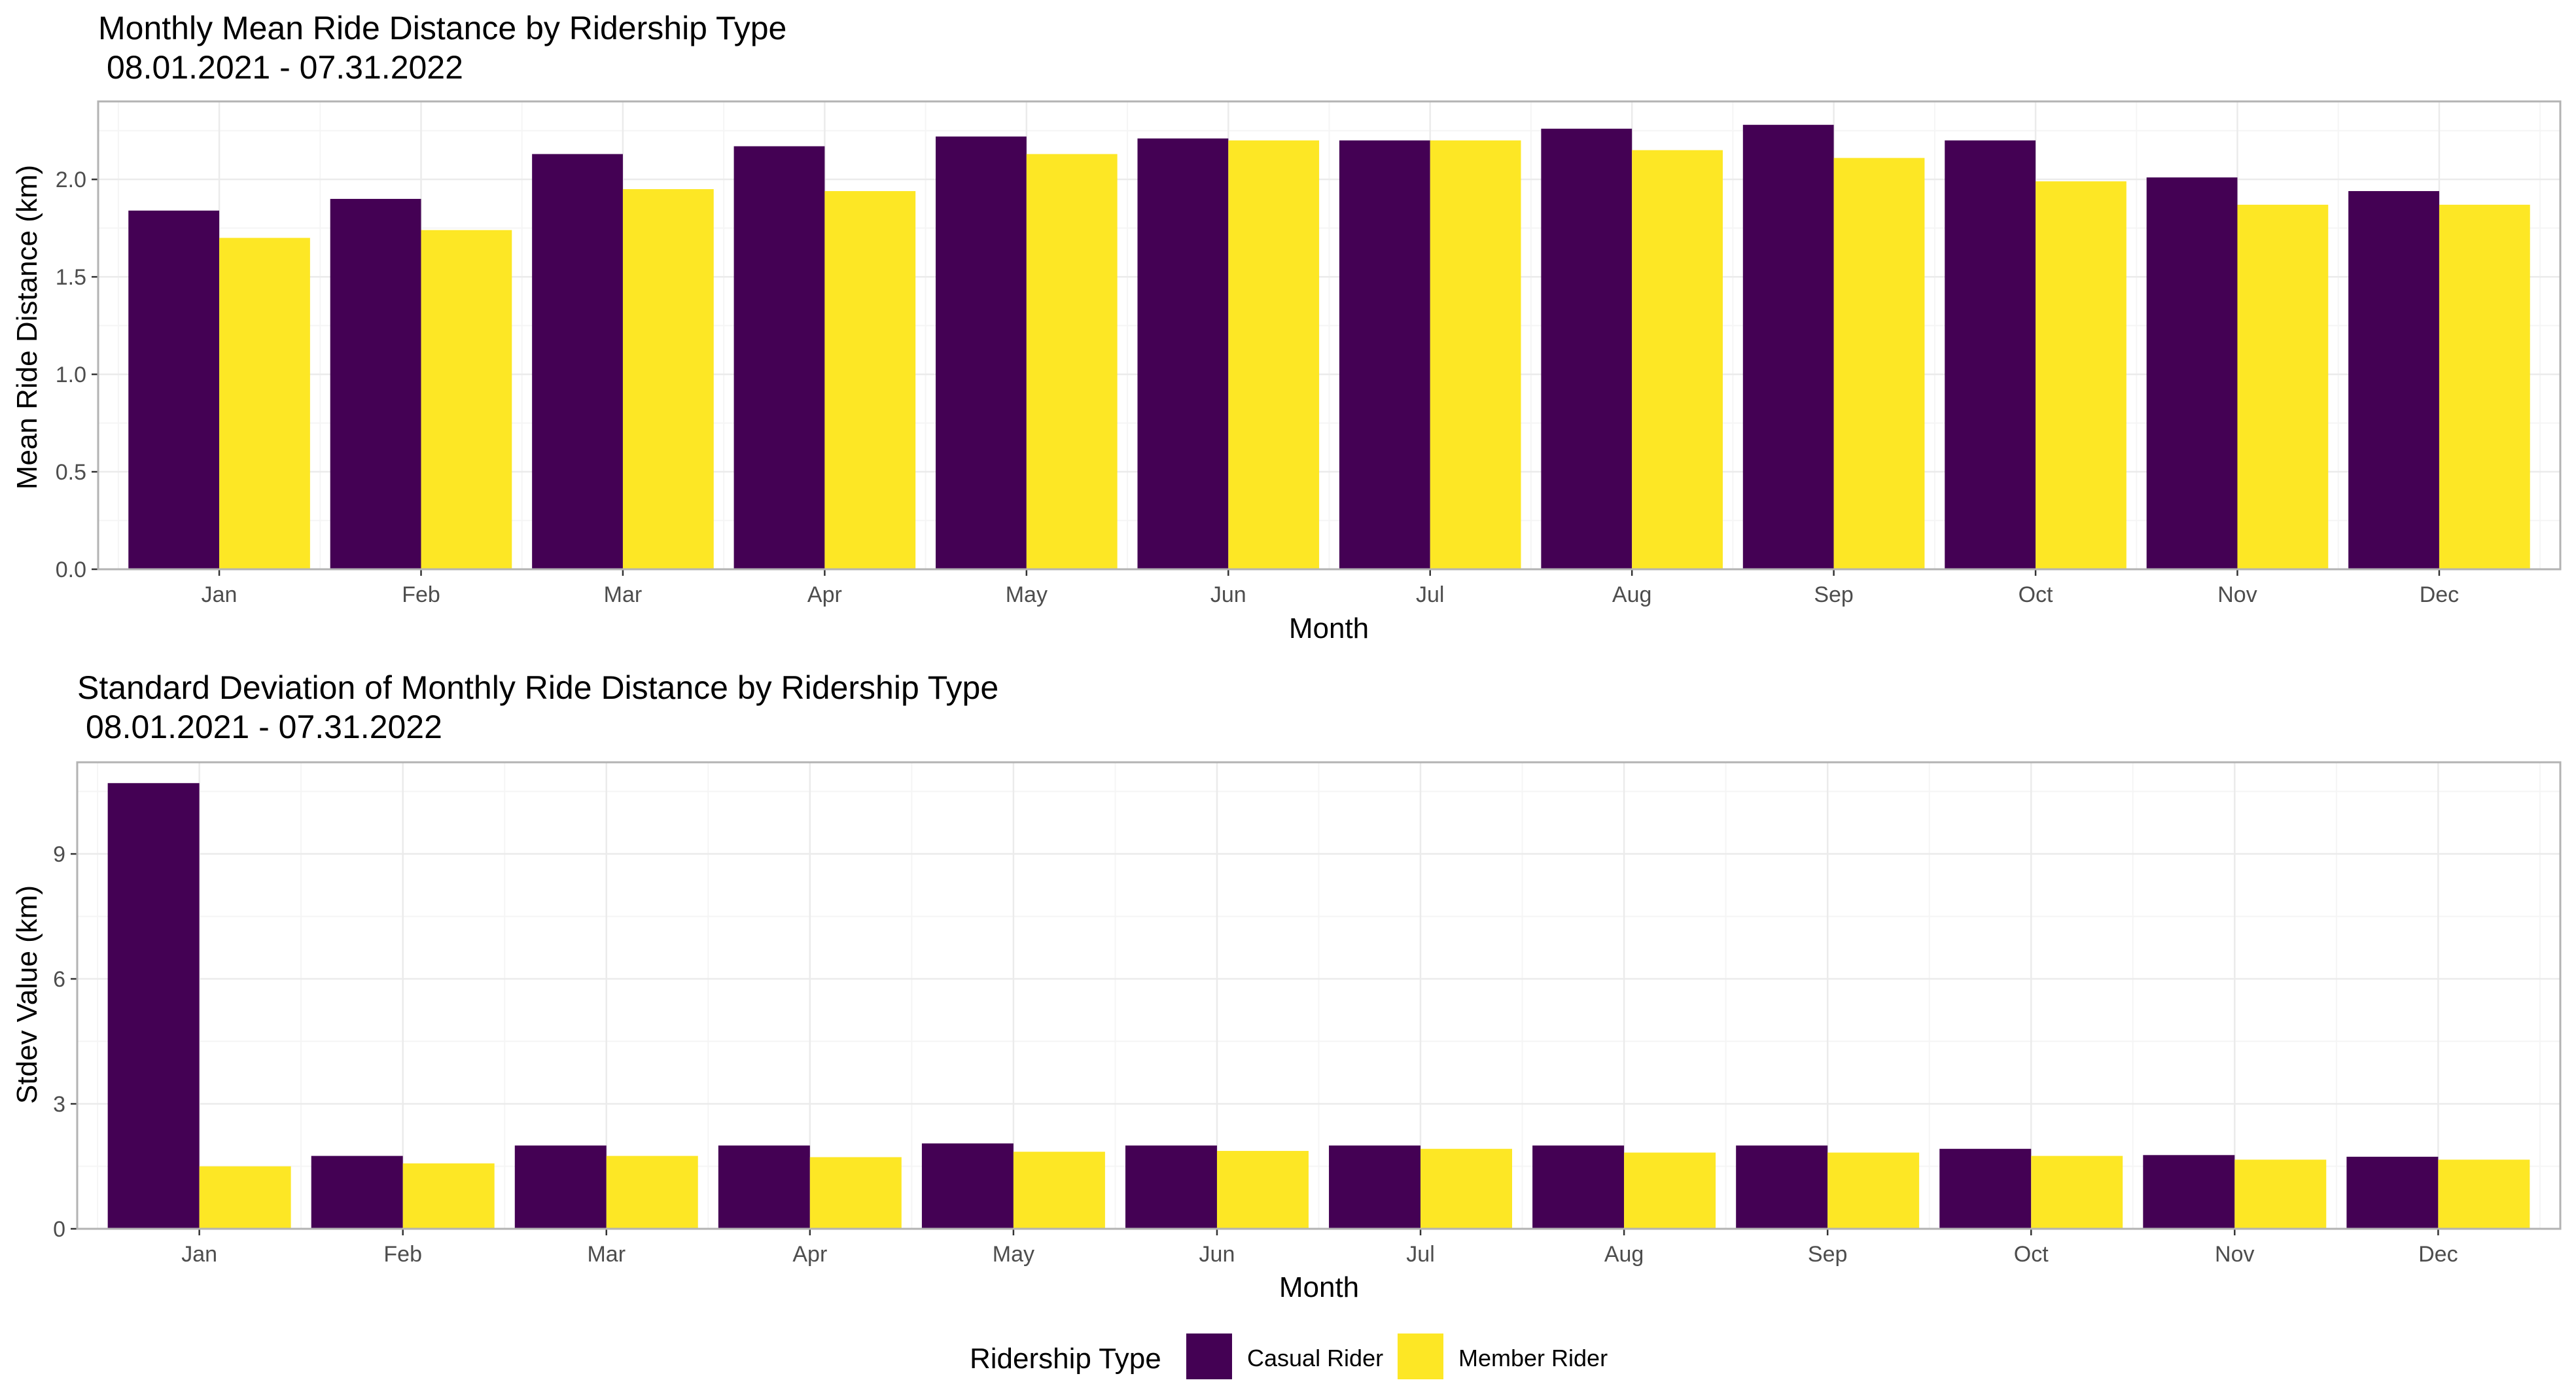 This screenshot has height=1395, width=2576. I want to click on legend-label-member: Member Rider, so click(1533, 1358).